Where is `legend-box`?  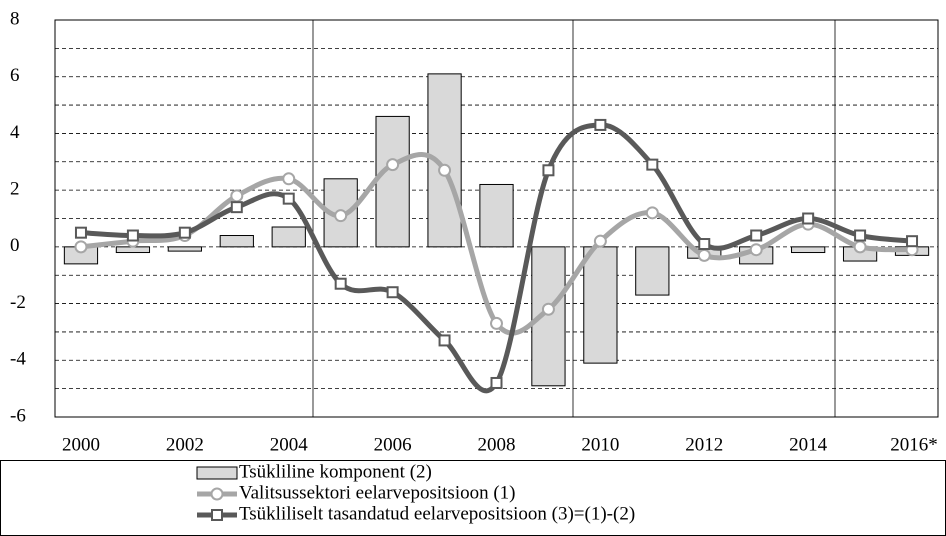
legend-box is located at coordinates (473, 498).